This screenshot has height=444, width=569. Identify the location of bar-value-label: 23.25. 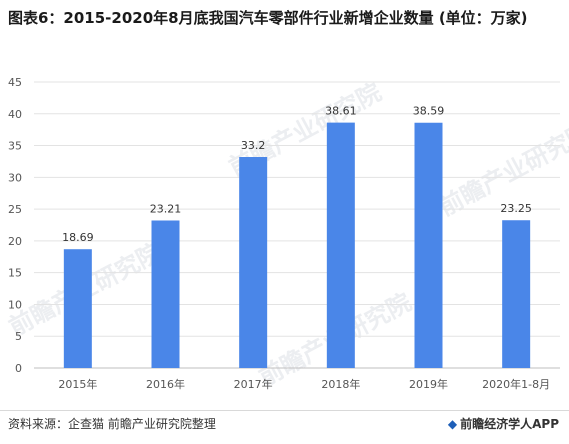
(516, 208).